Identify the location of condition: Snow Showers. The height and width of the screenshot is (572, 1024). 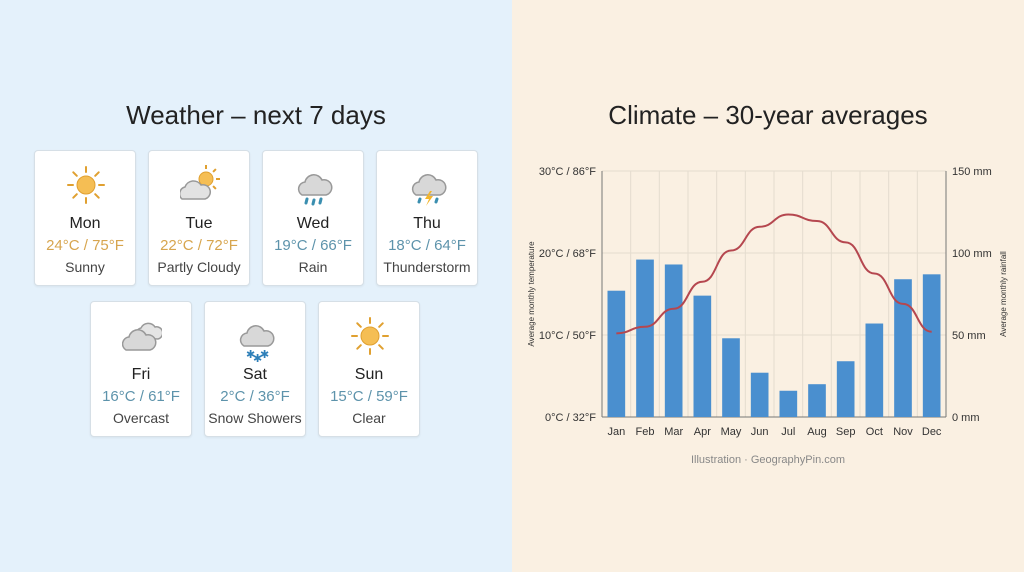
(255, 418).